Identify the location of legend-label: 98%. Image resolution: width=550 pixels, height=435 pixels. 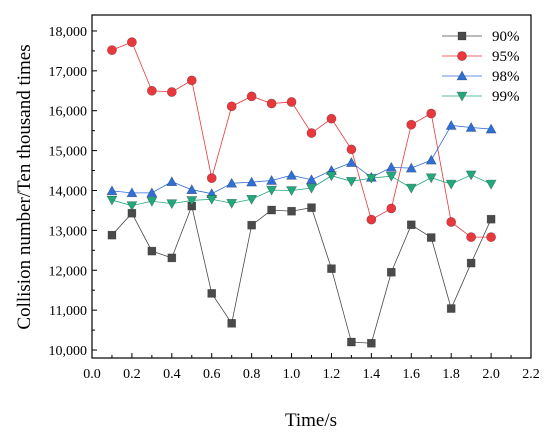
(506, 77).